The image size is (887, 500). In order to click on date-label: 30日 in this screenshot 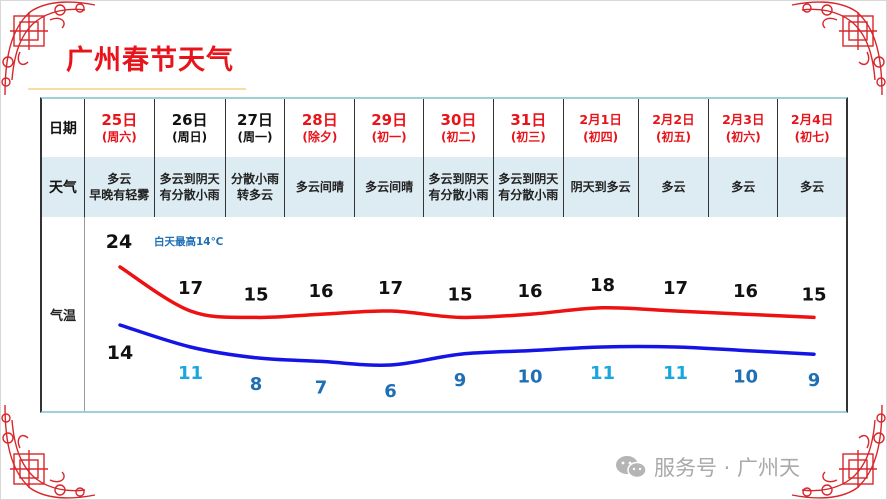, I will do `click(458, 120)`.